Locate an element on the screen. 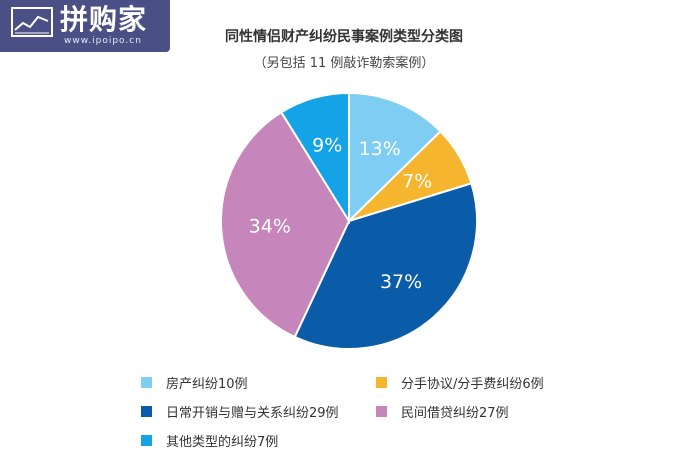 The image size is (688, 464). legend-label-4: 民间借贷纠纷27例 is located at coordinates (455, 413).